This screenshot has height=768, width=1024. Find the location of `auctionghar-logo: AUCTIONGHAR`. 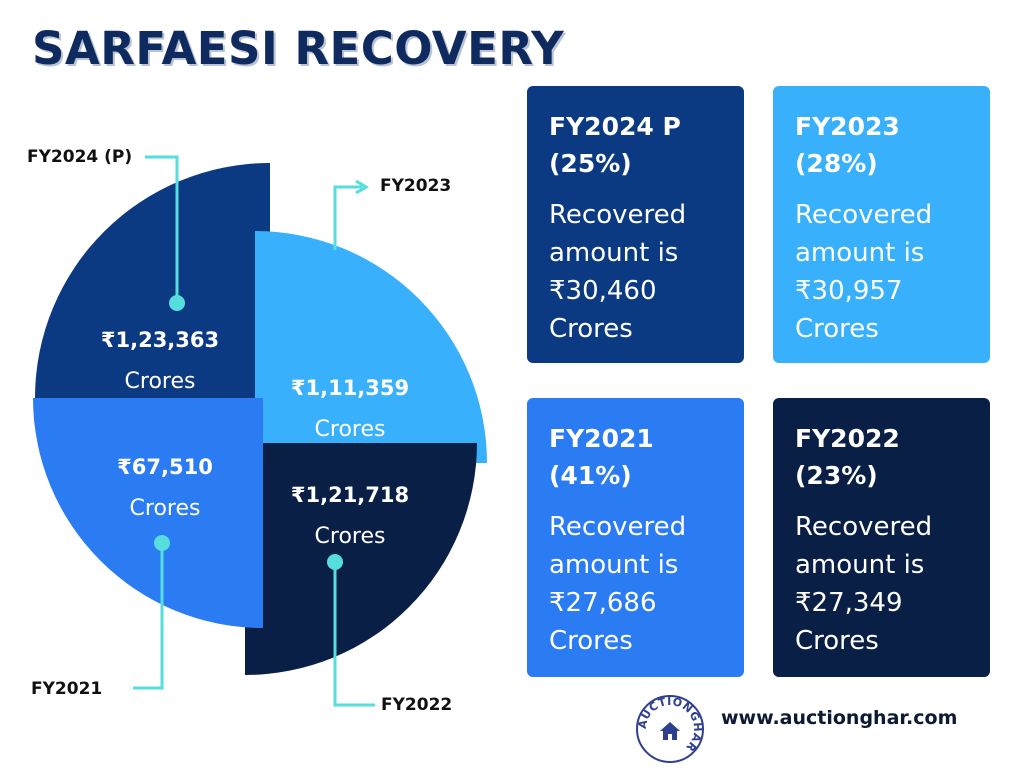

auctionghar-logo: AUCTIONGHAR is located at coordinates (670, 729).